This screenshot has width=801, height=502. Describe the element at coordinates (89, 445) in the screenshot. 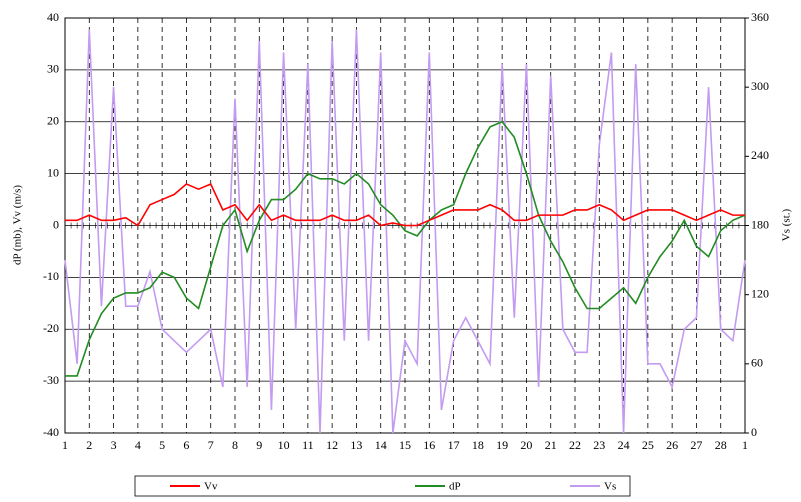

I see `x-tick-label: 2` at that location.